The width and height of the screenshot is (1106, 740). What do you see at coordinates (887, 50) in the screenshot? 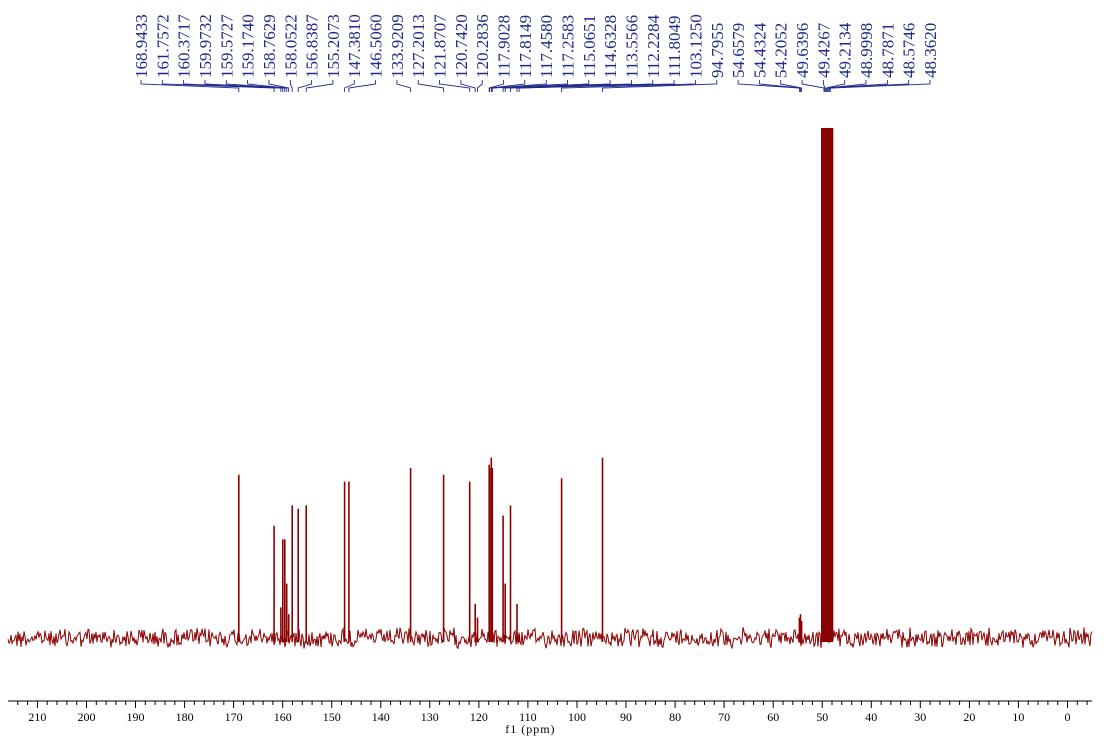
I see `peak-label-35: 48.7871` at bounding box center [887, 50].